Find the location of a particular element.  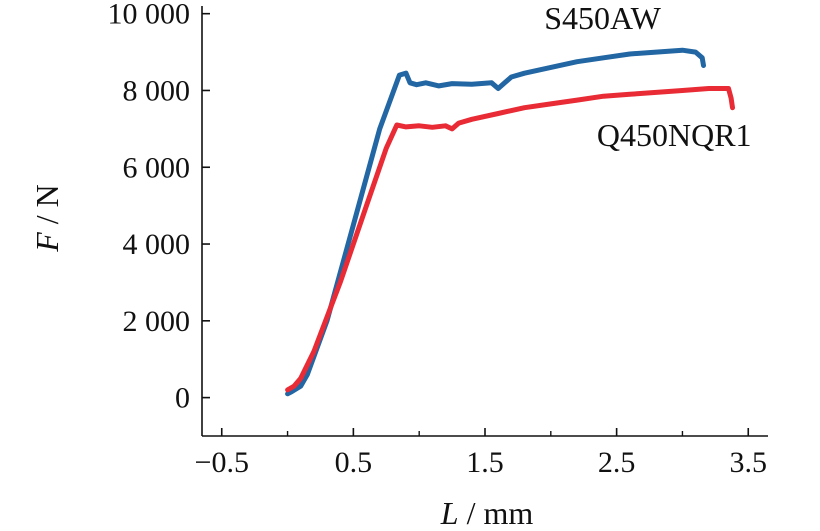

x-tick-label: 3.5 is located at coordinates (749, 462).